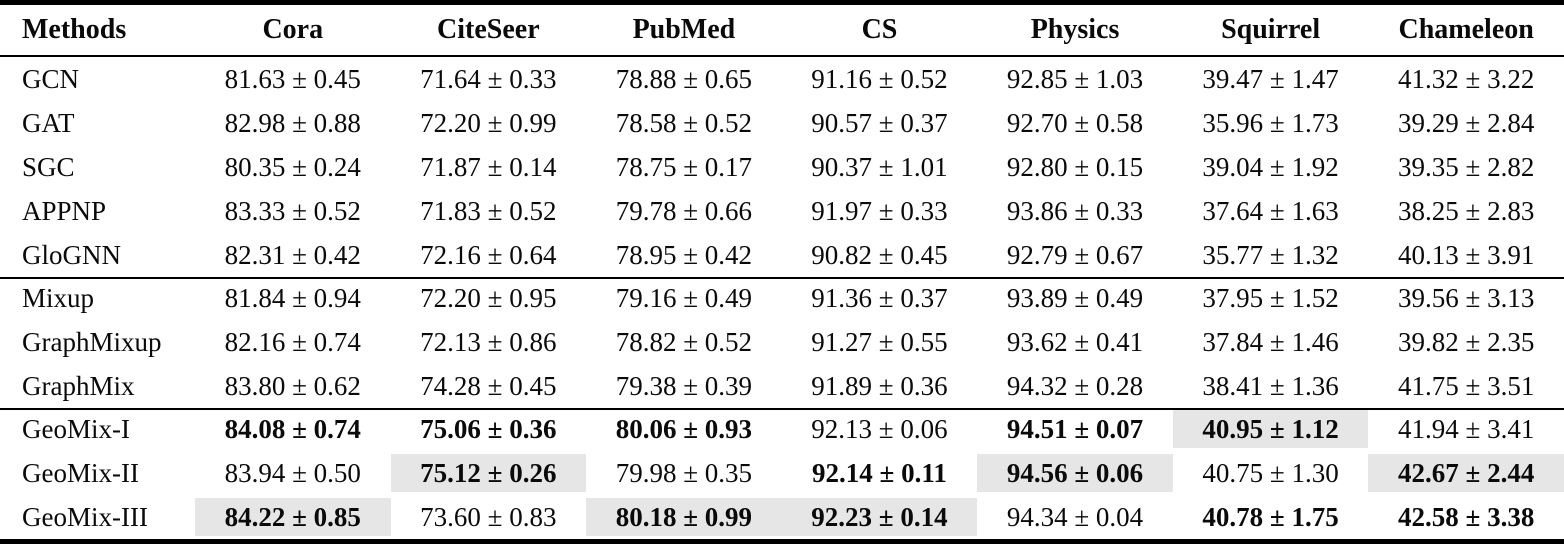  I want to click on column-header: CiteSeer, so click(488, 31).